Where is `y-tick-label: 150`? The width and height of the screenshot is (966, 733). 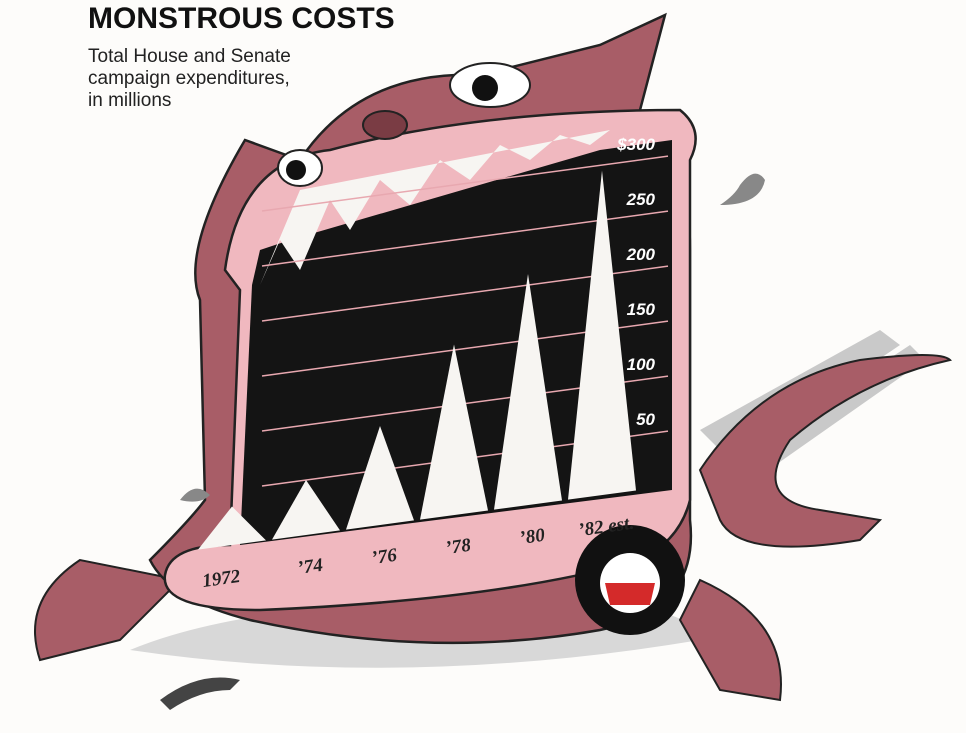
y-tick-label: 150 is located at coordinates (641, 309).